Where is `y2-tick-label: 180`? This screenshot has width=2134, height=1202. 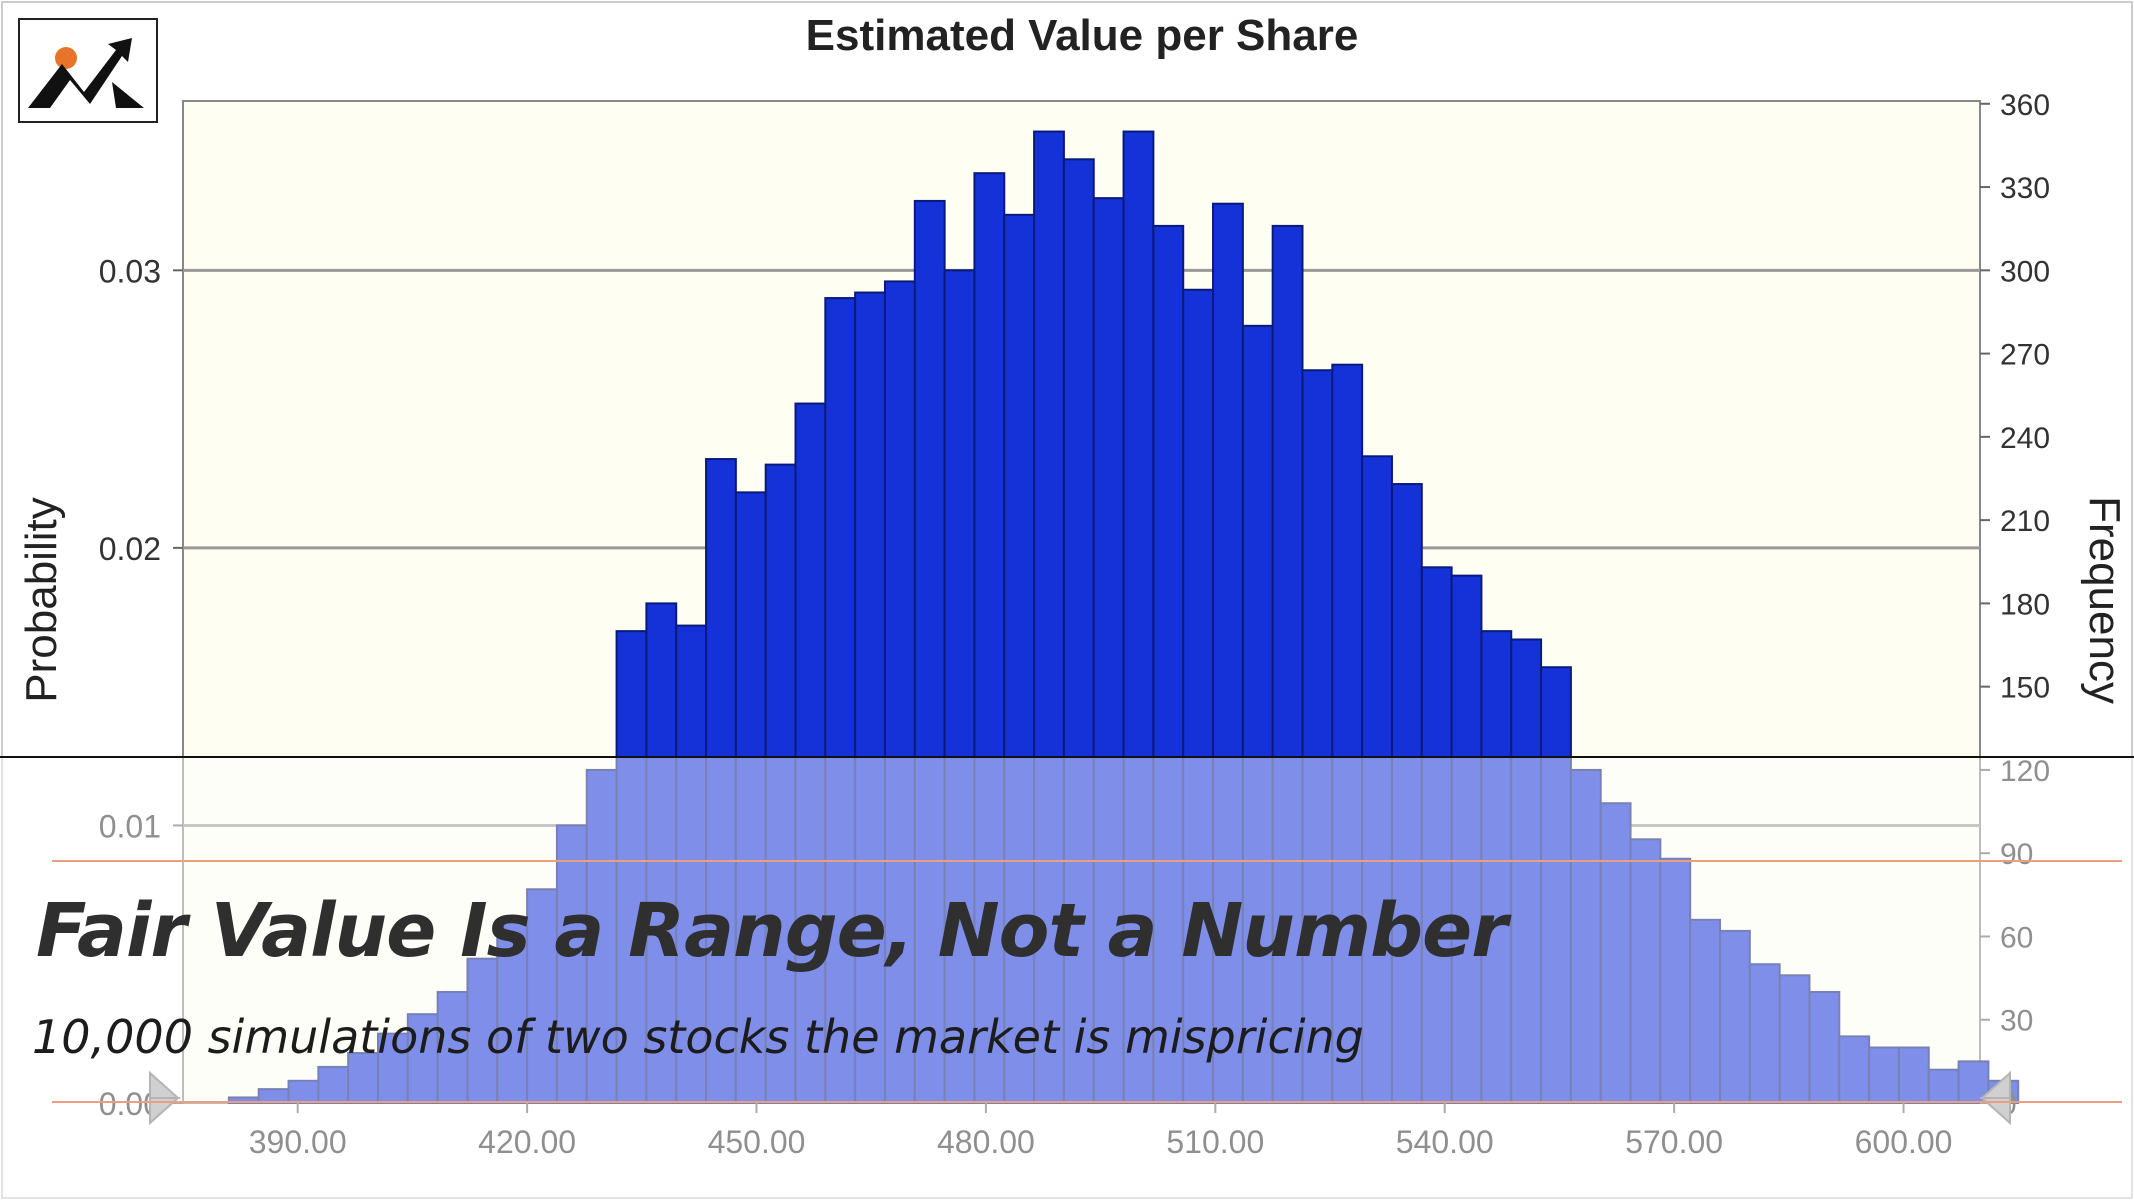 y2-tick-label: 180 is located at coordinates (2025, 604).